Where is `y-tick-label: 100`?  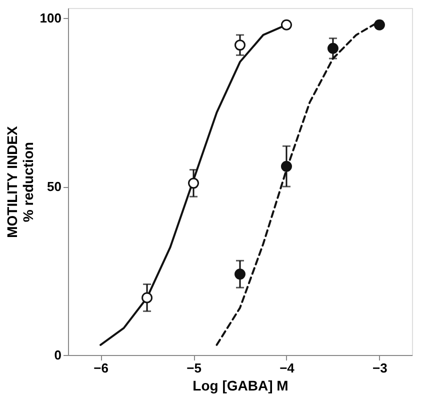 y-tick-label: 100 is located at coordinates (51, 18).